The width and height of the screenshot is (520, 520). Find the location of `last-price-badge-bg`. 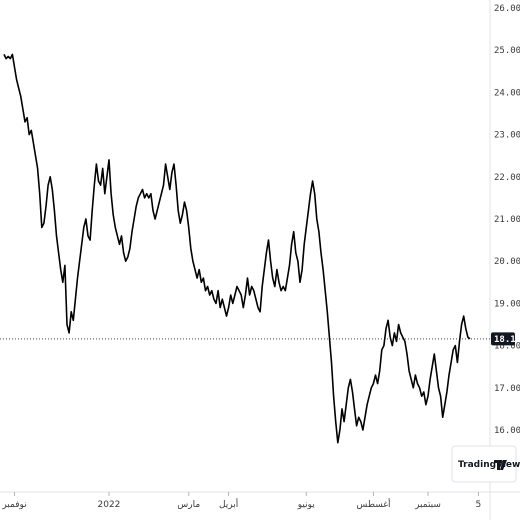

last-price-badge-bg is located at coordinates (503, 339).